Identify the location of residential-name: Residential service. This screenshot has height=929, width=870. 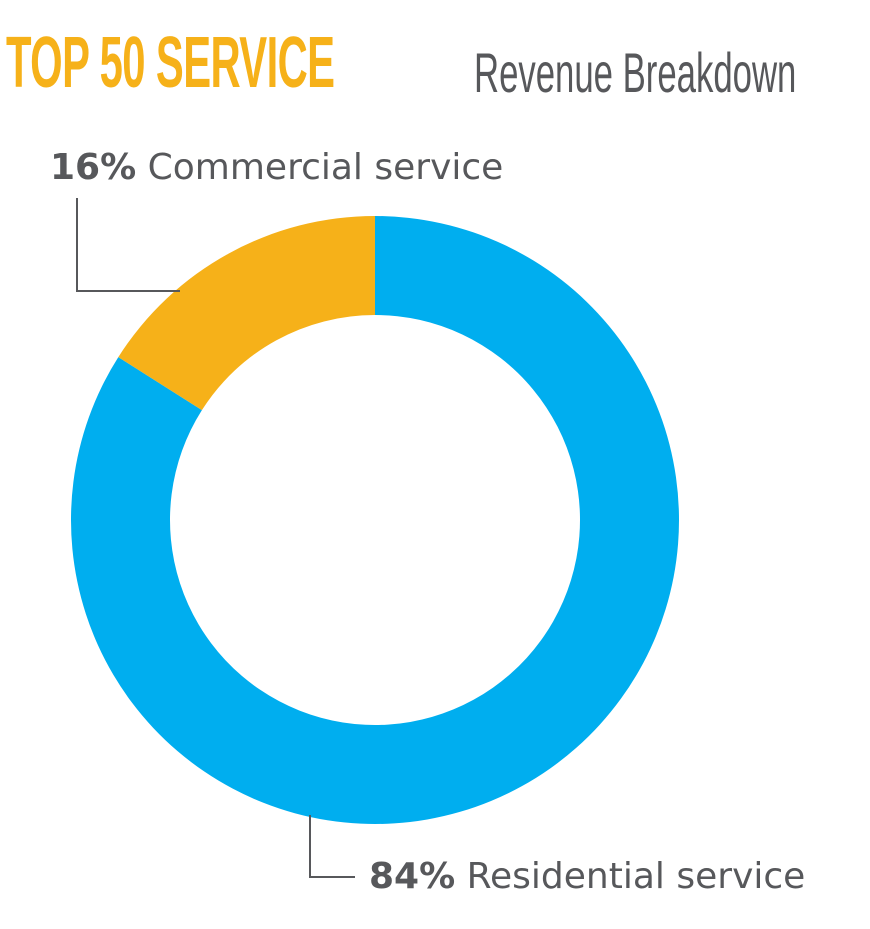
(630, 876).